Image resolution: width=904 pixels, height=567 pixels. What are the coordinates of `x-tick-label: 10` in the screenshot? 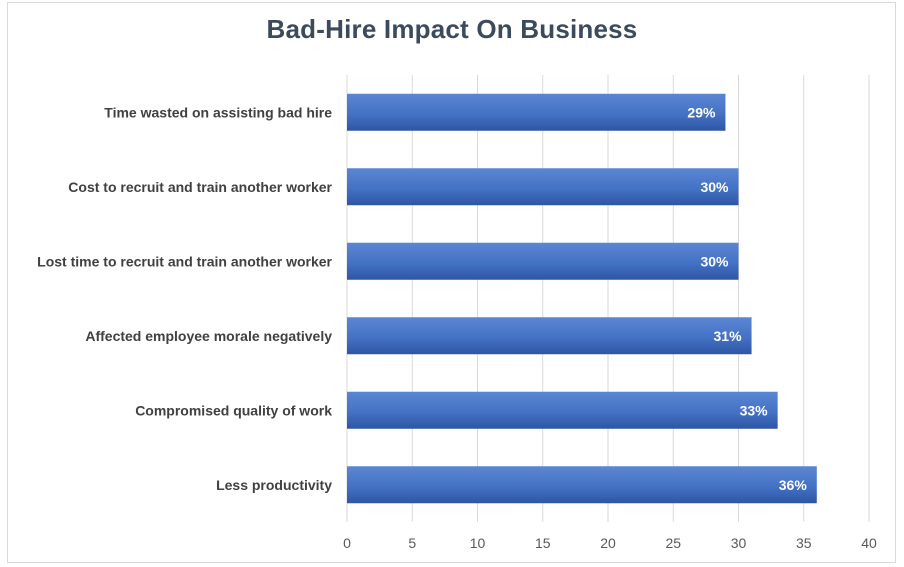 It's located at (478, 543).